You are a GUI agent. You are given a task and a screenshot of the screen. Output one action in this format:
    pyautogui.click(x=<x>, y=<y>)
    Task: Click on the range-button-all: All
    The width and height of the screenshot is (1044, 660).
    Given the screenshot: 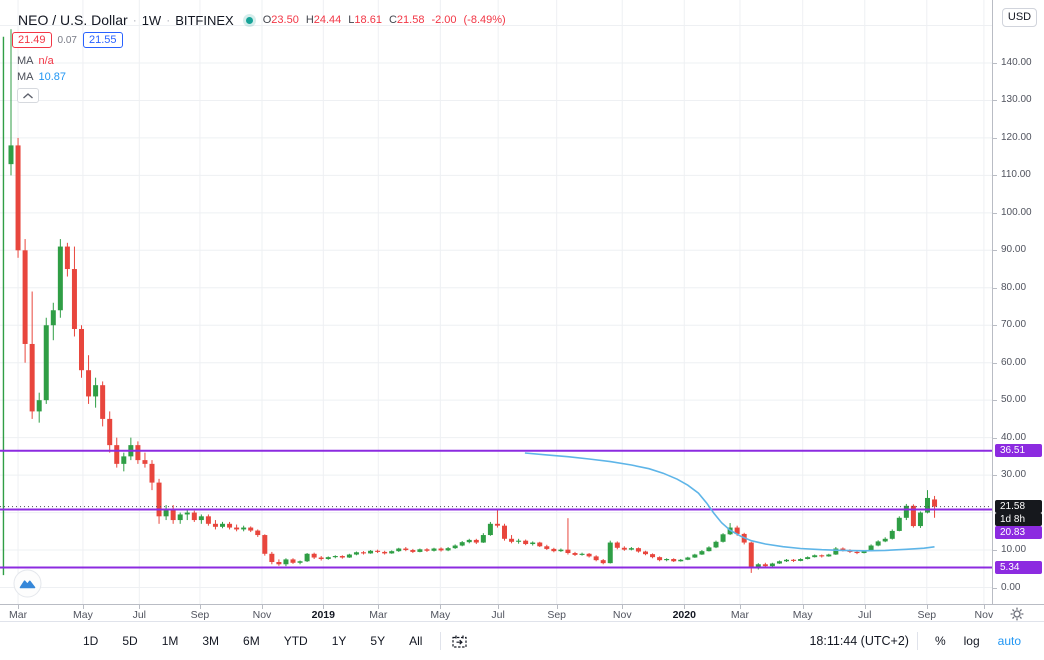 What is the action you would take?
    pyautogui.click(x=416, y=641)
    